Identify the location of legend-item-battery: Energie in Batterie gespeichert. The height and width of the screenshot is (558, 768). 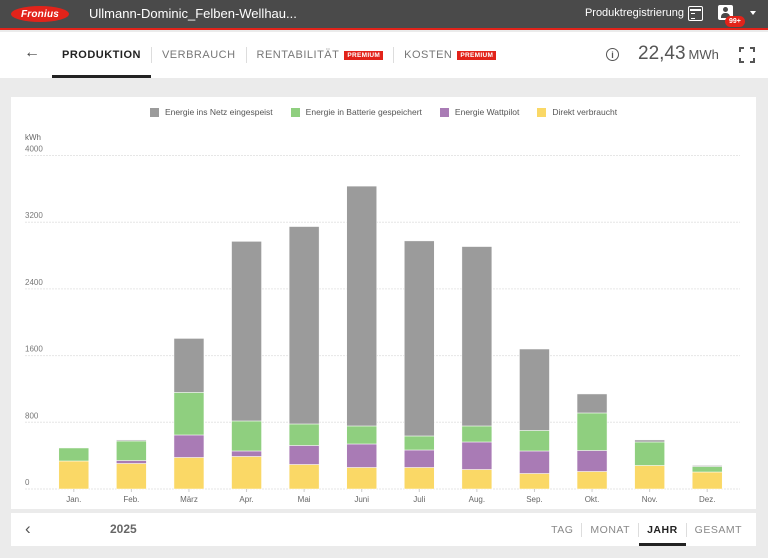
(356, 112).